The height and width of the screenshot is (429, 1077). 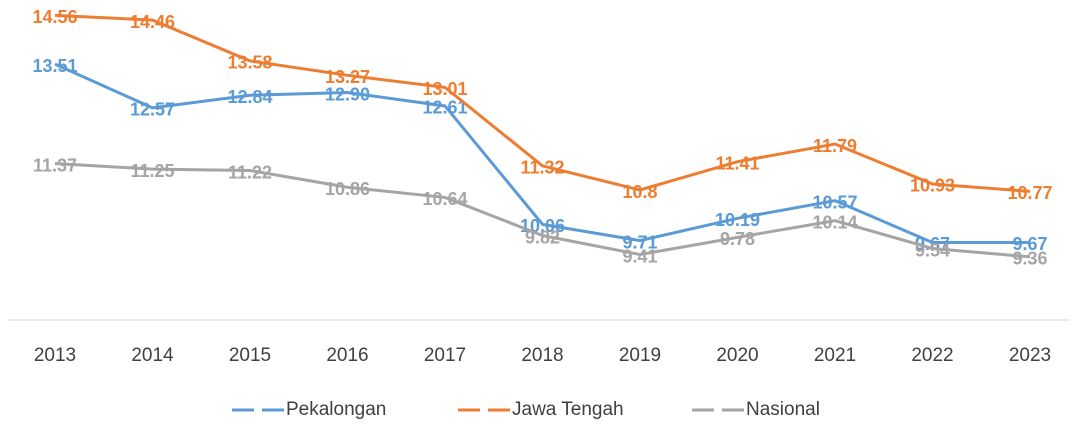 What do you see at coordinates (250, 355) in the screenshot?
I see `x-tick-label: 2015` at bounding box center [250, 355].